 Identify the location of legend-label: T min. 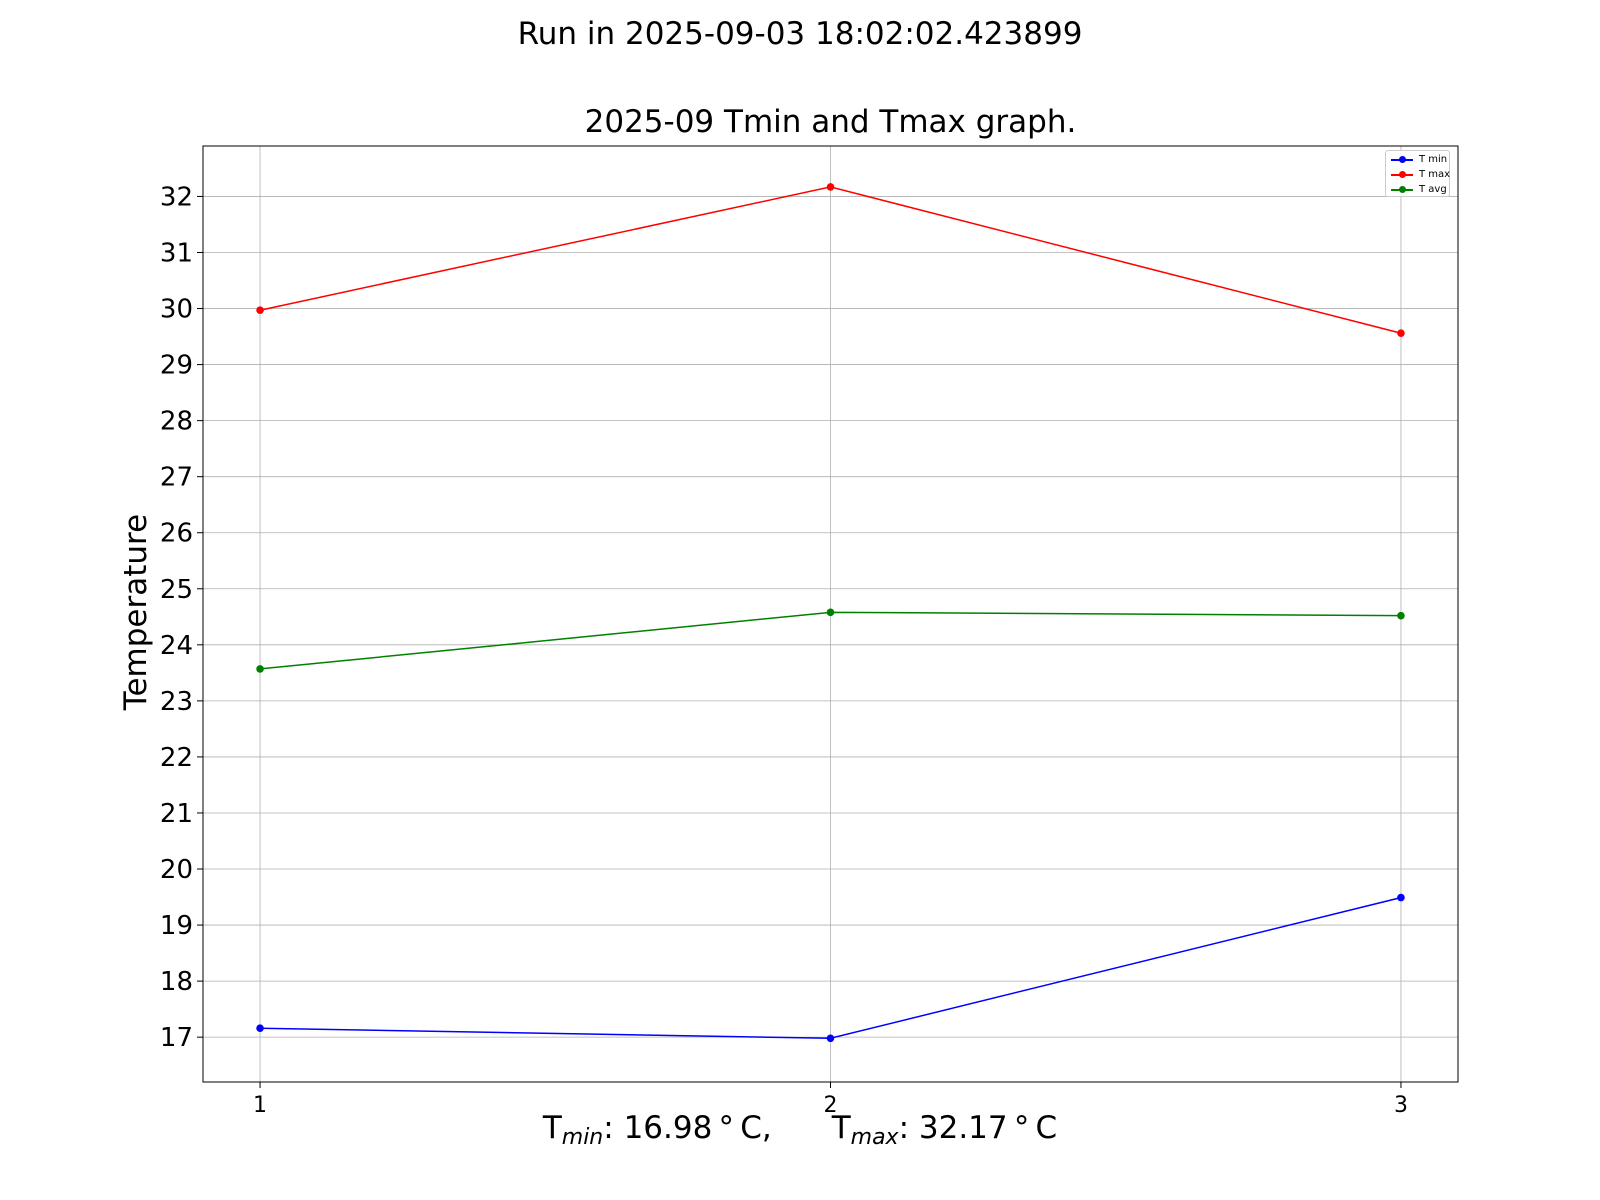
(1433, 159).